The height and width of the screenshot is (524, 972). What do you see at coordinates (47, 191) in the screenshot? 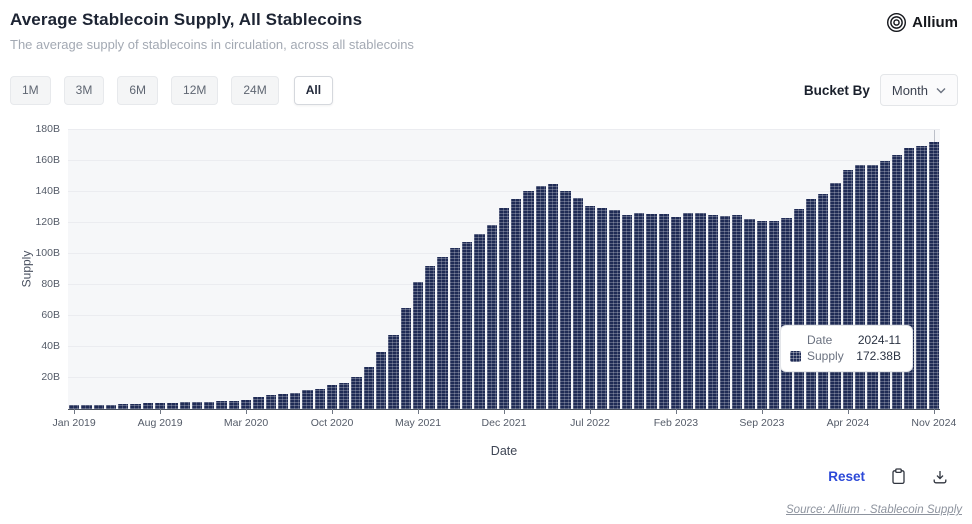
I see `y-tick-label: 140B` at bounding box center [47, 191].